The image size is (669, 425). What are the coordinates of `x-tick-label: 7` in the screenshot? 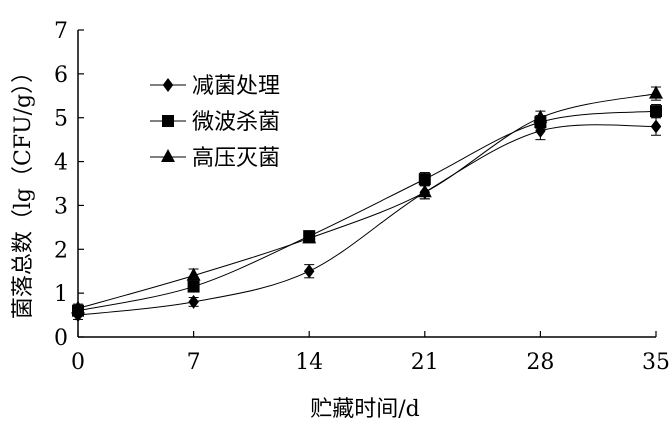 It's located at (194, 362).